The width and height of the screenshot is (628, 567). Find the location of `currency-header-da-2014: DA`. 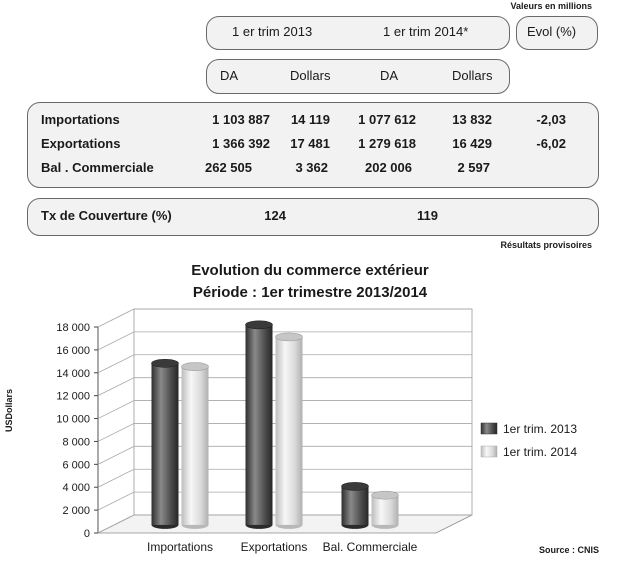

currency-header-da-2014: DA is located at coordinates (389, 75).